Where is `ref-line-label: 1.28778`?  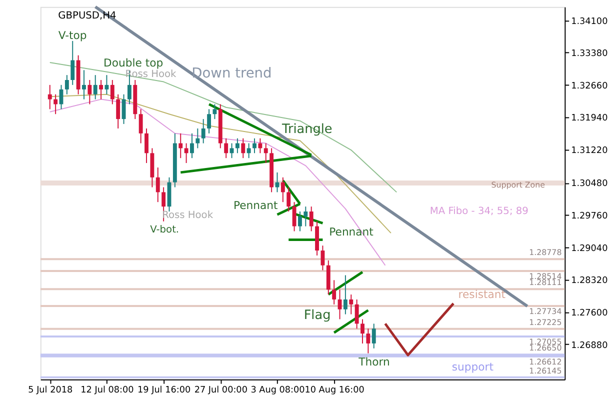 ref-line-label: 1.28778 is located at coordinates (545, 253).